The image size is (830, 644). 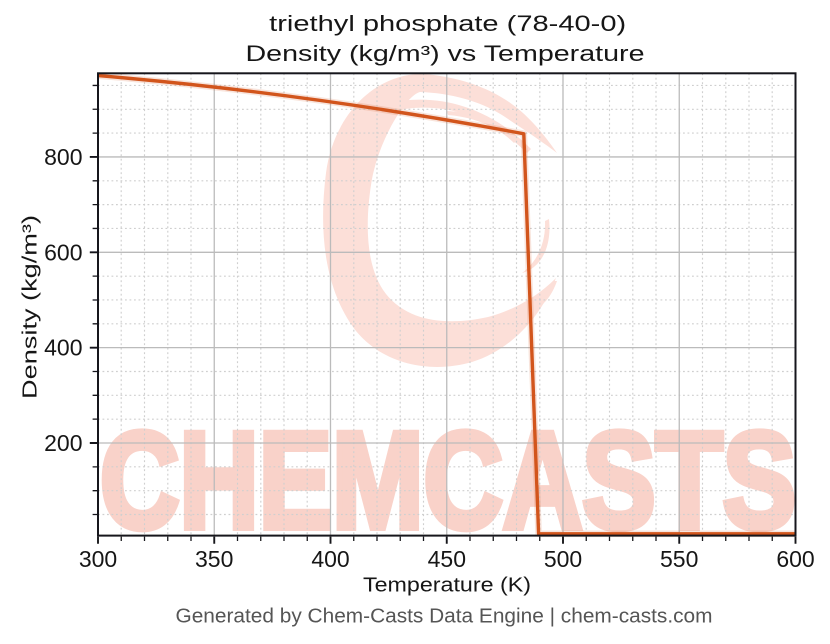 What do you see at coordinates (563, 559) in the screenshot?
I see `svg-text: 500` at bounding box center [563, 559].